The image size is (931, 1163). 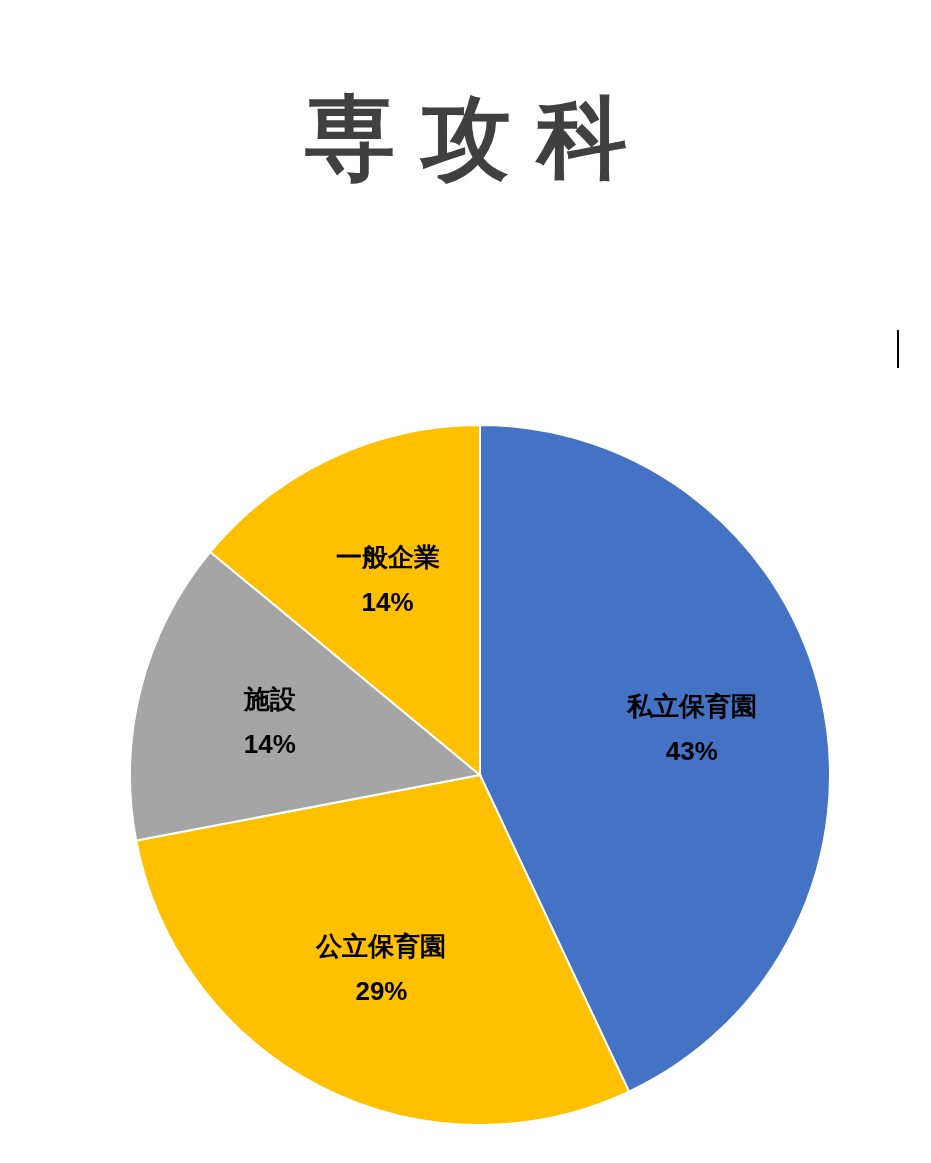 I want to click on slice-label: 一般企業, so click(x=387, y=556).